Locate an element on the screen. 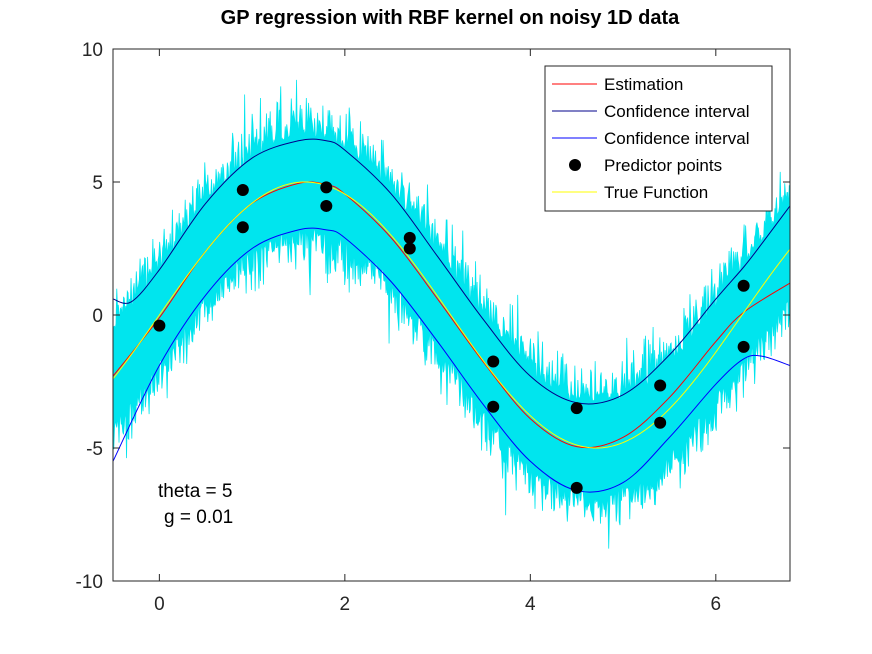  y-tick-label: -10 is located at coordinates (89, 582).